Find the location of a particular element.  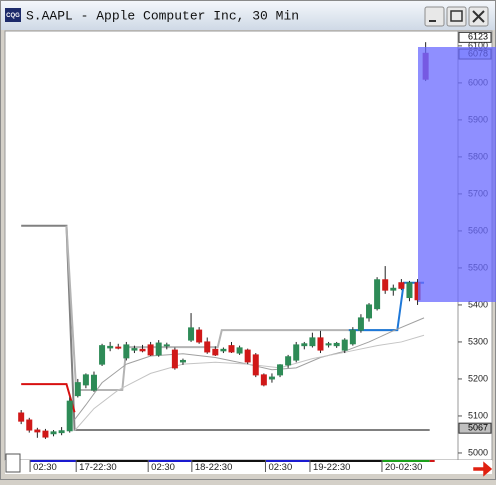

window-buttons is located at coordinates (456, 16).